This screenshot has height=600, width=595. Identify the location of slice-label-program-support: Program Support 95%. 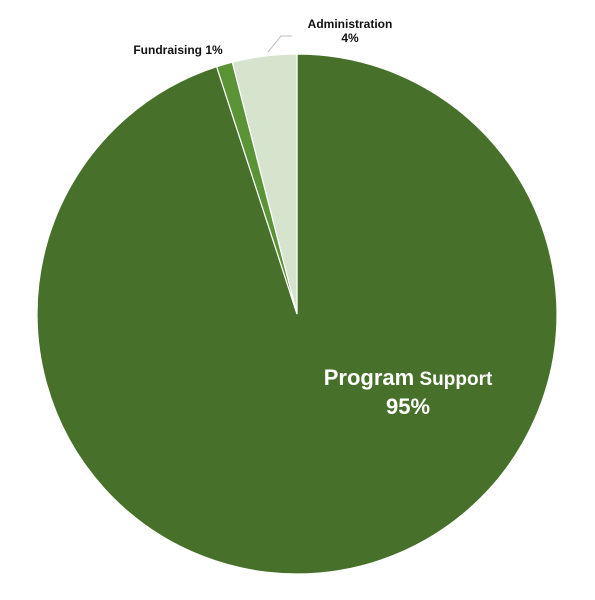
(408, 392).